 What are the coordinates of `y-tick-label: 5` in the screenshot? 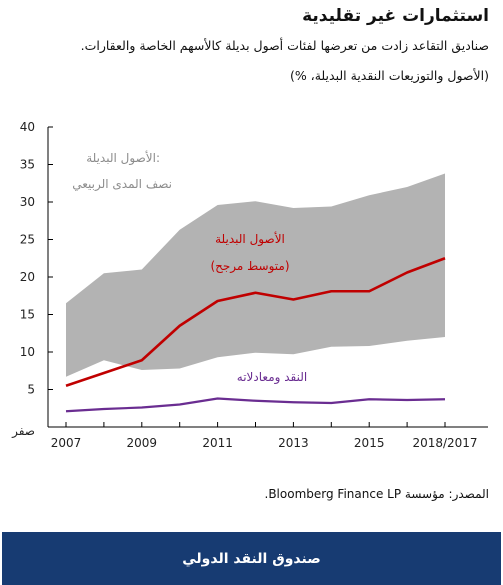 It's located at (31, 390).